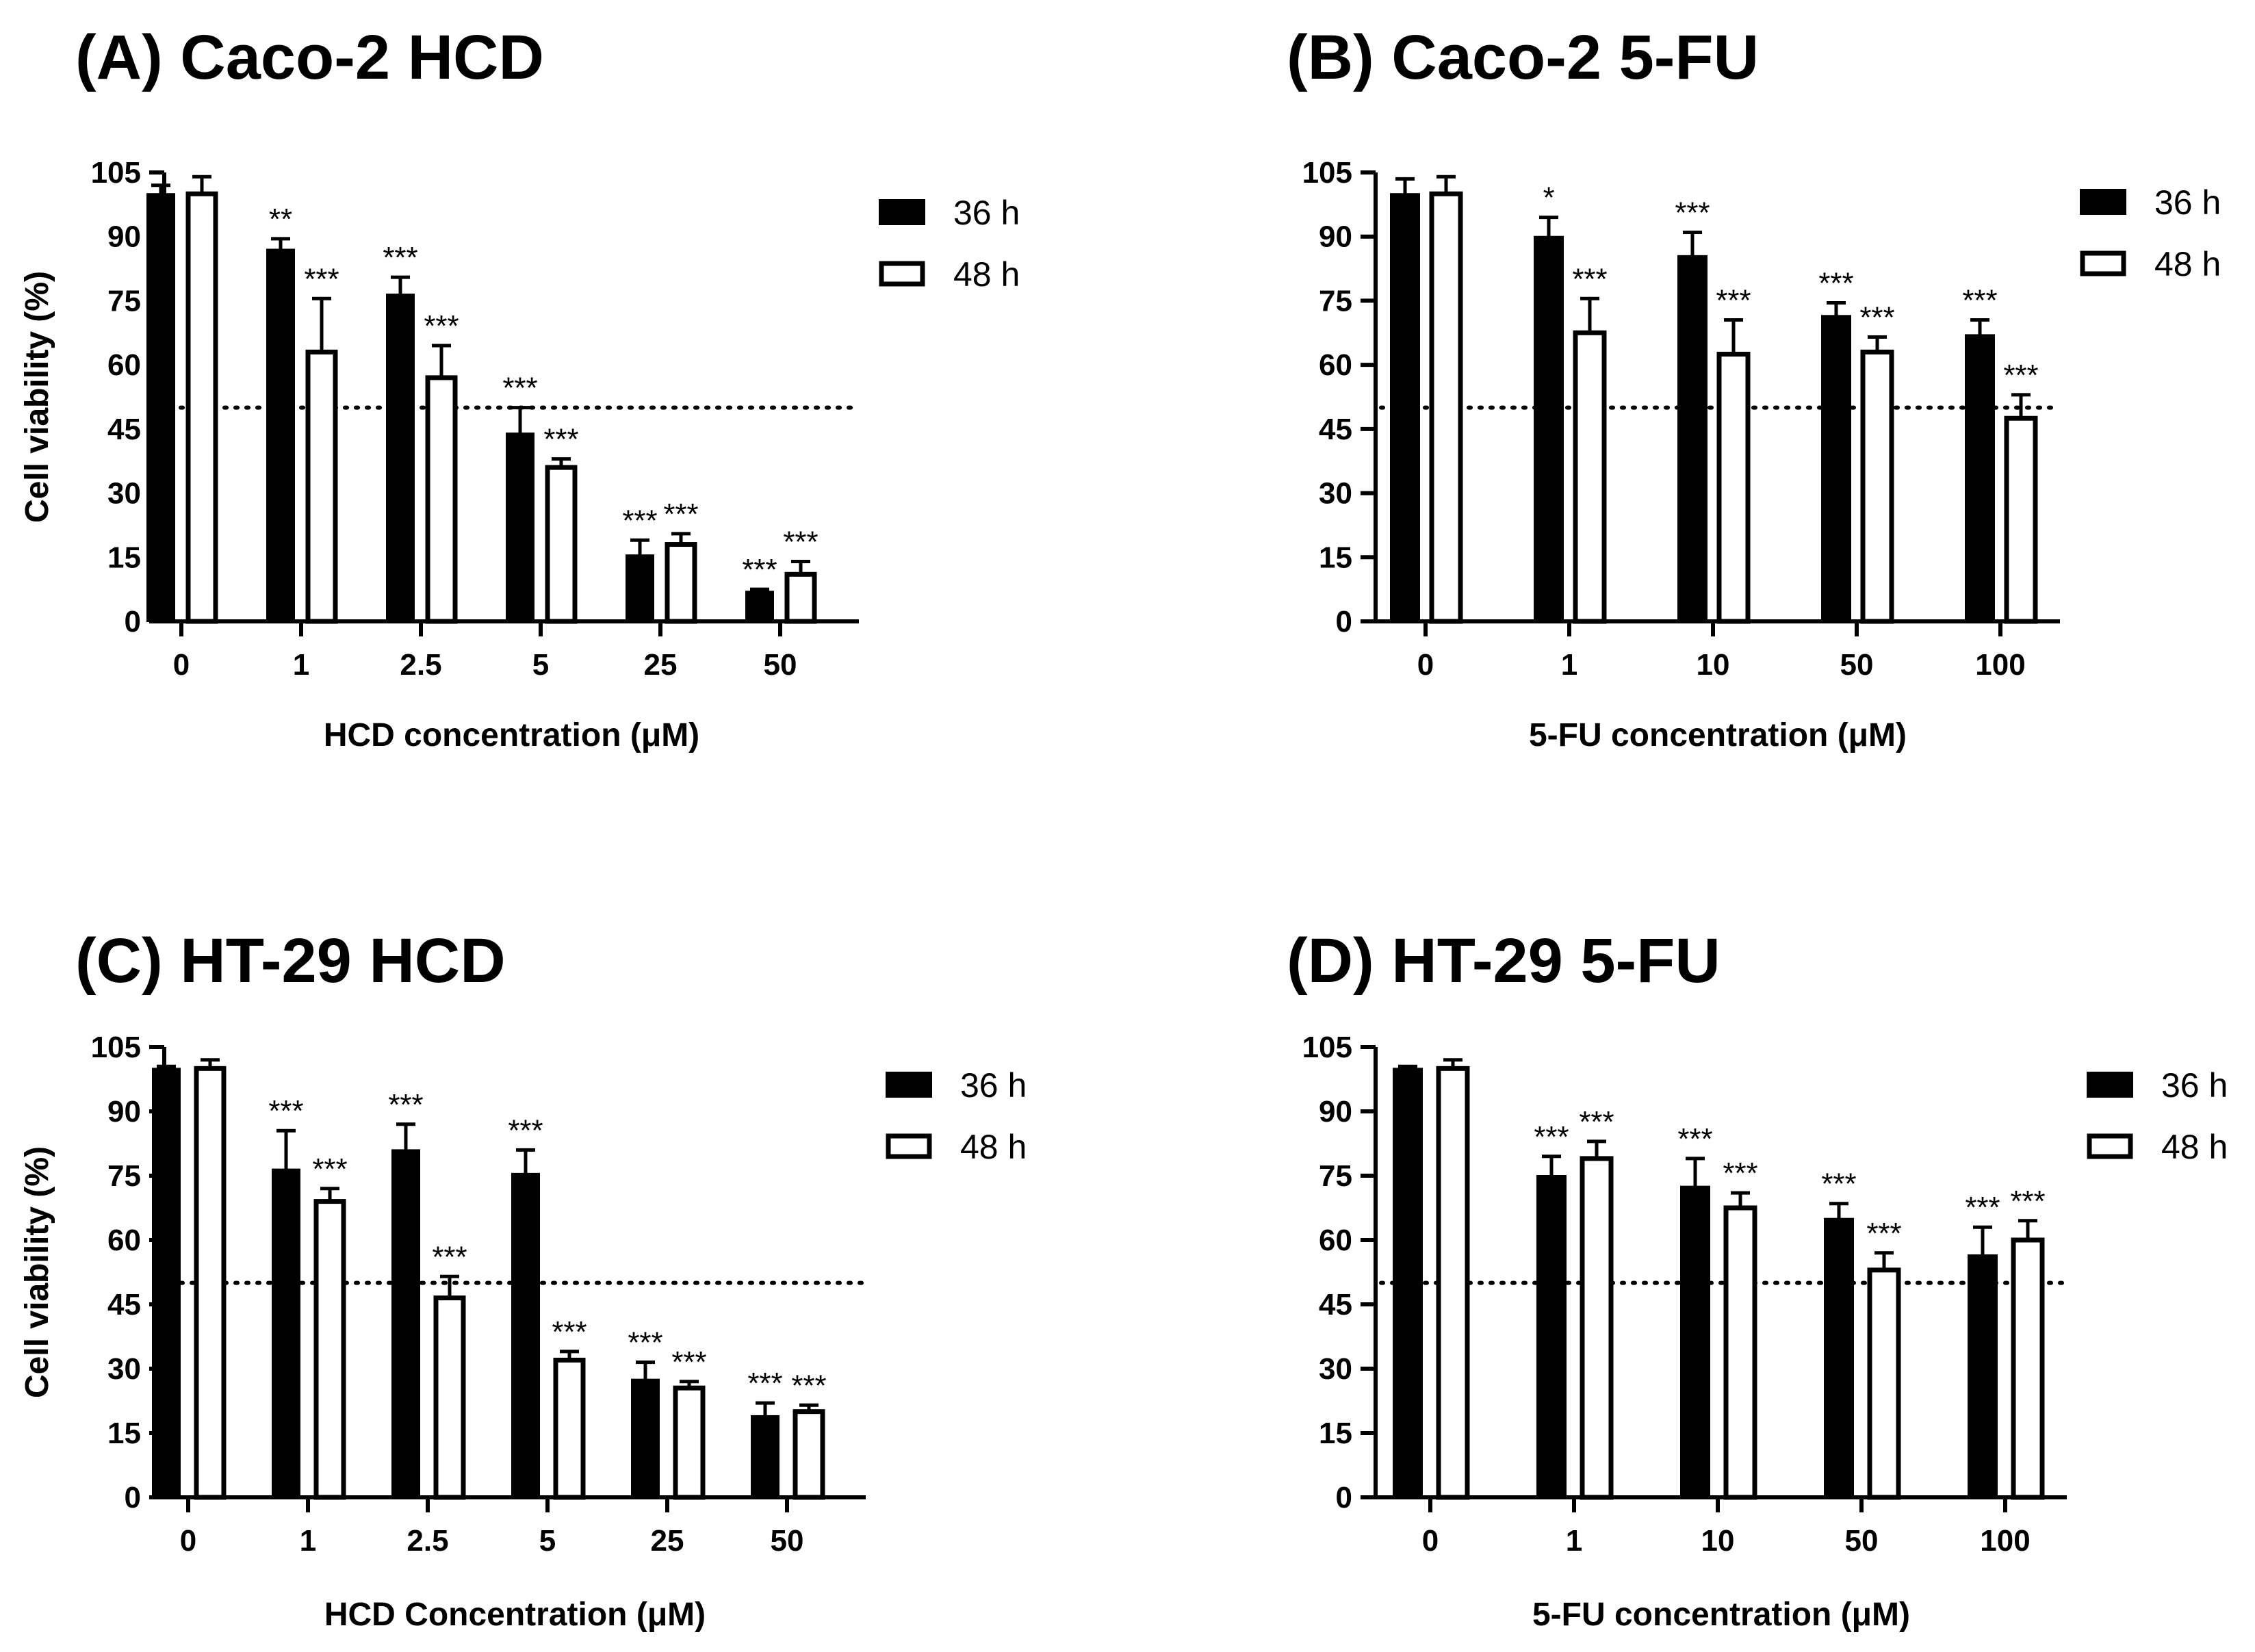 This screenshot has height=1652, width=2255. Describe the element at coordinates (1504, 961) in the screenshot. I see `panel-title: (D) HT-29 5-FU` at that location.